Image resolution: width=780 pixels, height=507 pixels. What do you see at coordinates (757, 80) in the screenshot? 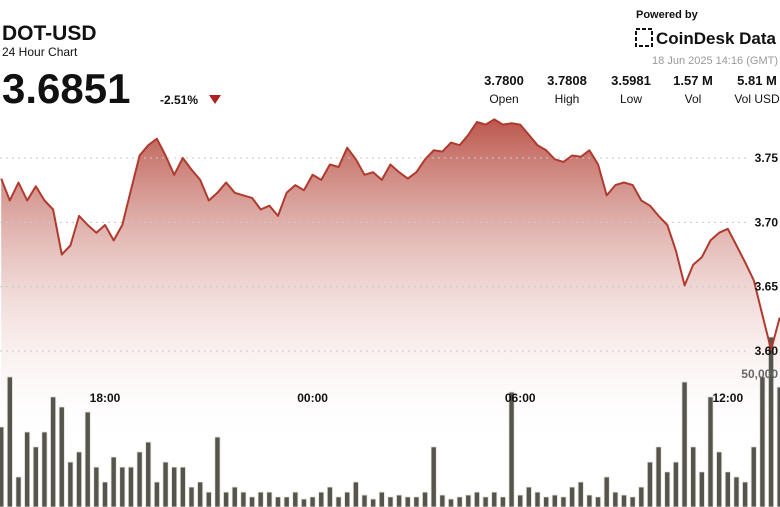
I see `stat-value: 5.81 M` at bounding box center [757, 80].